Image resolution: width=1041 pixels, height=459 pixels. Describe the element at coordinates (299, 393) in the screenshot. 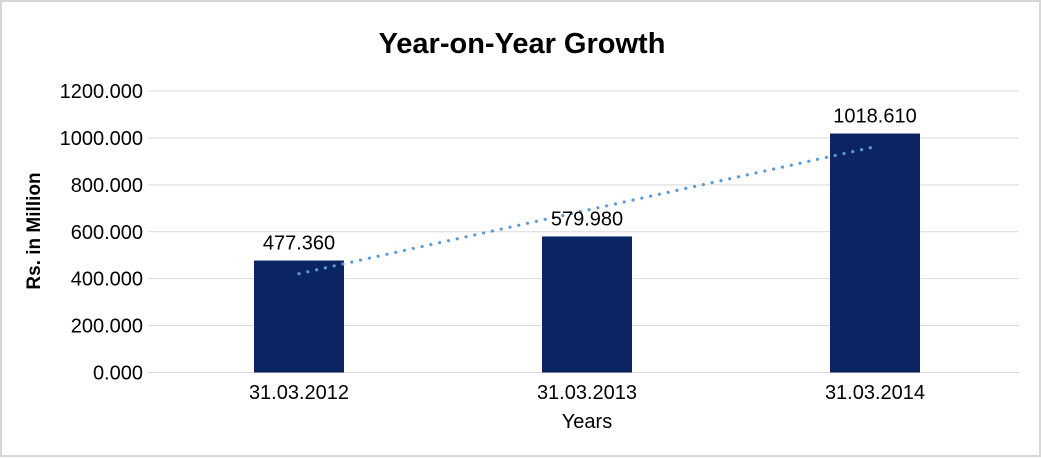

I see `category-label: 31.03.2012` at that location.